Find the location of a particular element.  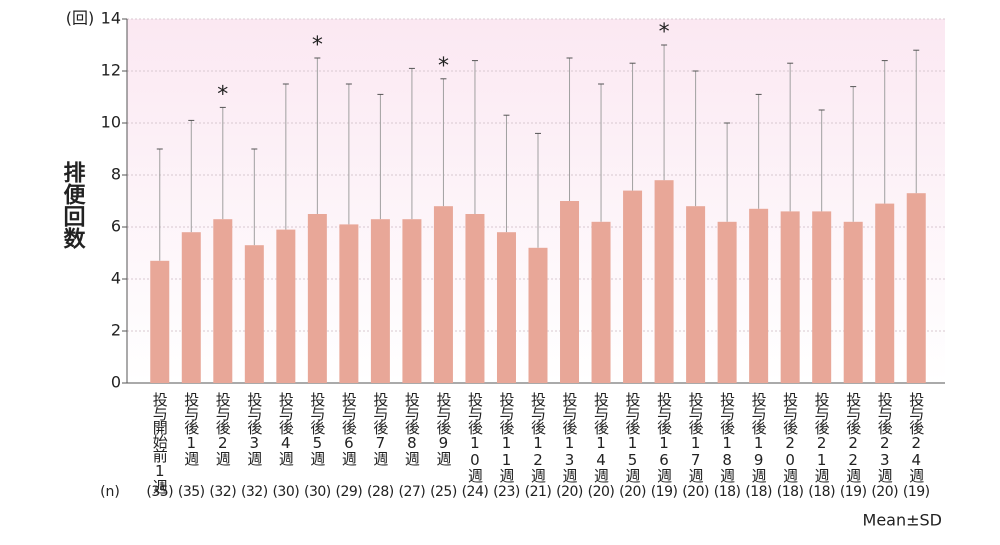

n-label: (23) is located at coordinates (506, 492).